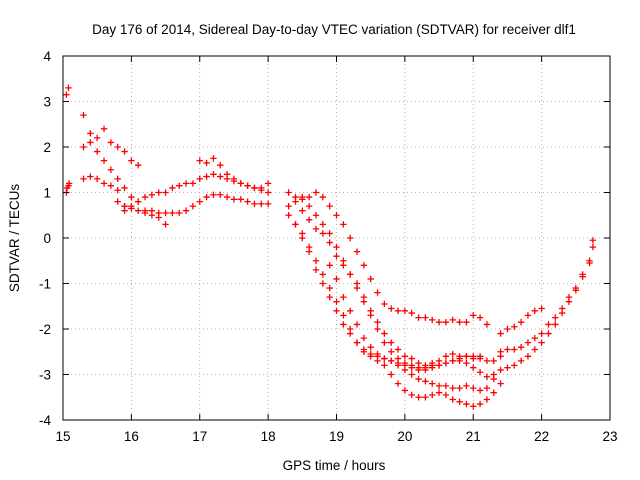 The width and height of the screenshot is (640, 480). I want to click on y-tick-label: 2, so click(47, 147).